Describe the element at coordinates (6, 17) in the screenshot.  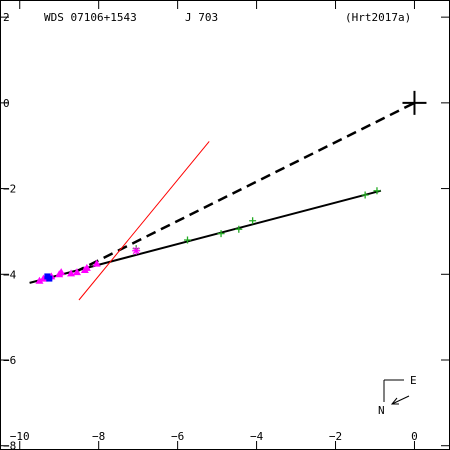
I see `y-tick-label: 2` at that location.